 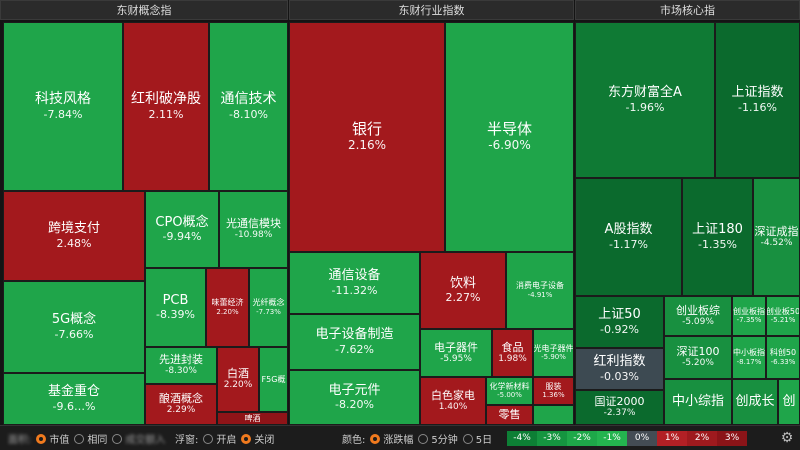 I want to click on tile-dzqj: 电子器件 -5.95%, so click(x=456, y=353).